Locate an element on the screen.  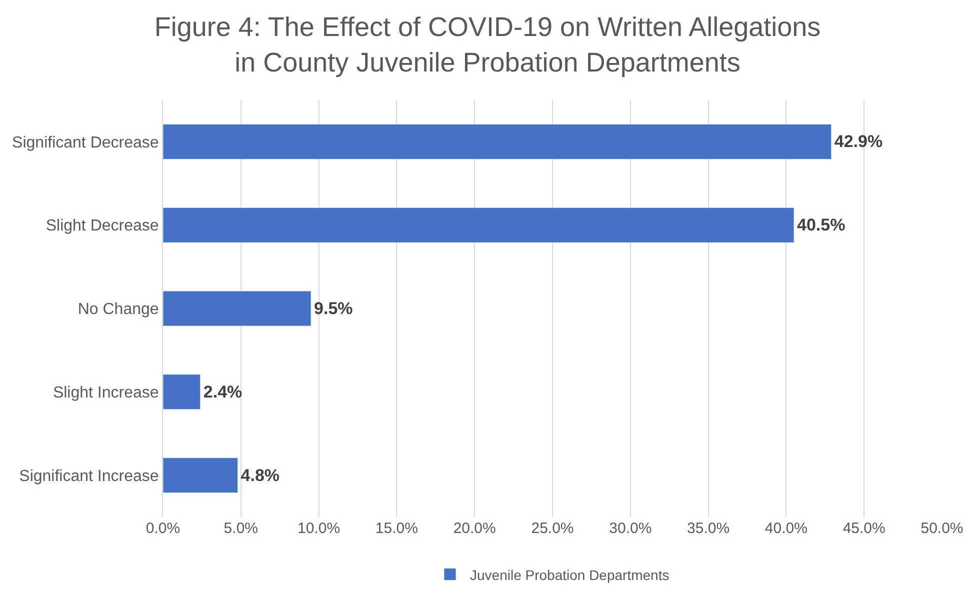
x-tick-label: 40.0% is located at coordinates (786, 528).